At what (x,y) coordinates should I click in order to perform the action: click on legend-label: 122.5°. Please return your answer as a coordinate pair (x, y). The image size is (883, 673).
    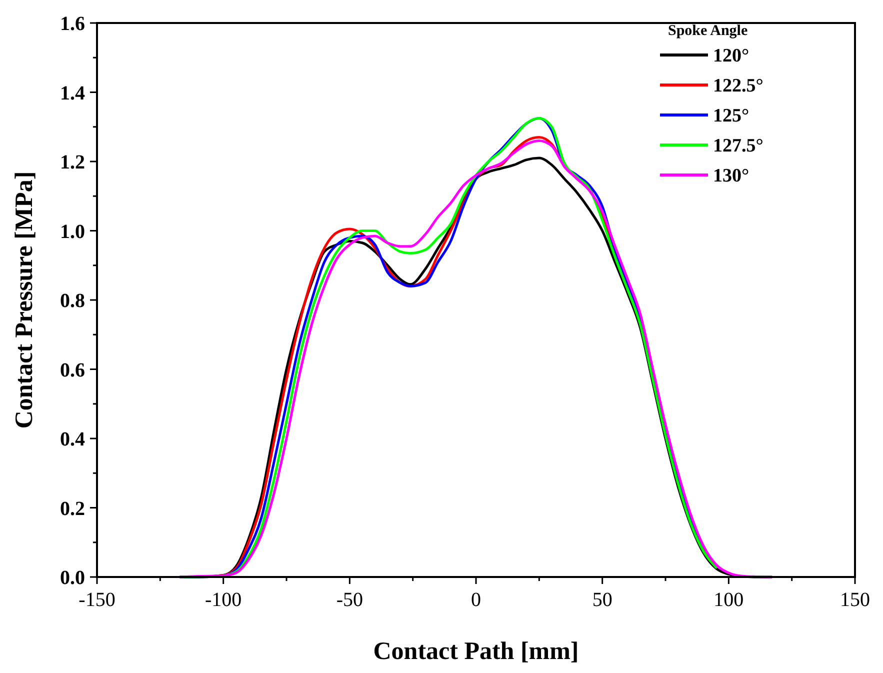
    Looking at the image, I should click on (738, 86).